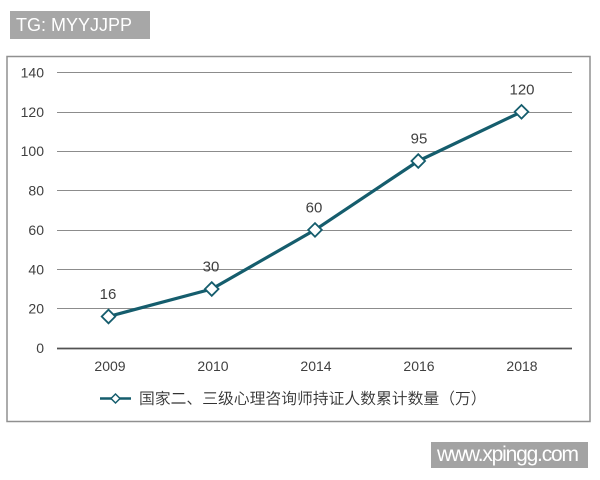 Image resolution: width=600 pixels, height=480 pixels. I want to click on svg-text: 80, so click(36, 191).